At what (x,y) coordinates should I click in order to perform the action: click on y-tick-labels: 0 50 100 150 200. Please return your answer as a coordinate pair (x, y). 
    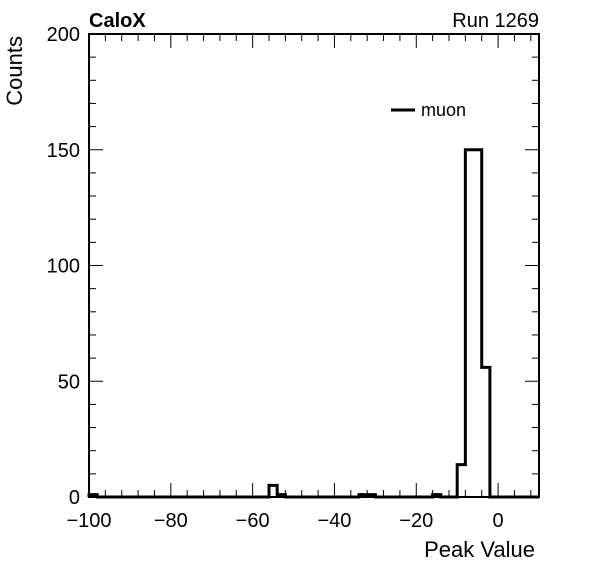
    Looking at the image, I should click on (63, 266).